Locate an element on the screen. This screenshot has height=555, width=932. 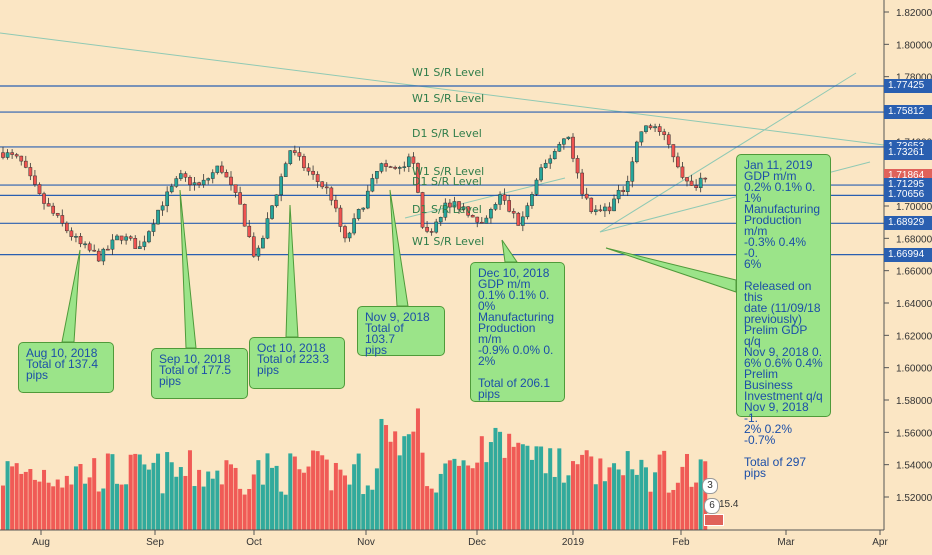
sr-level-label: D1 S/R Level is located at coordinates (447, 182).